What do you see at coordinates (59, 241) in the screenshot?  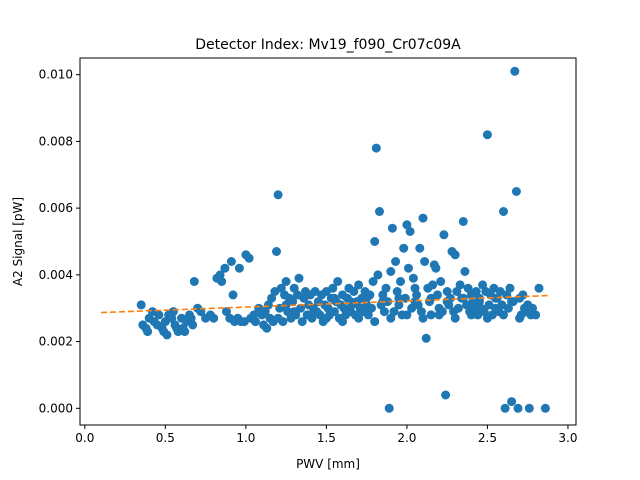 I see `y-axis: 0.000 0.002 0.004 0.006 0.008 0.010` at bounding box center [59, 241].